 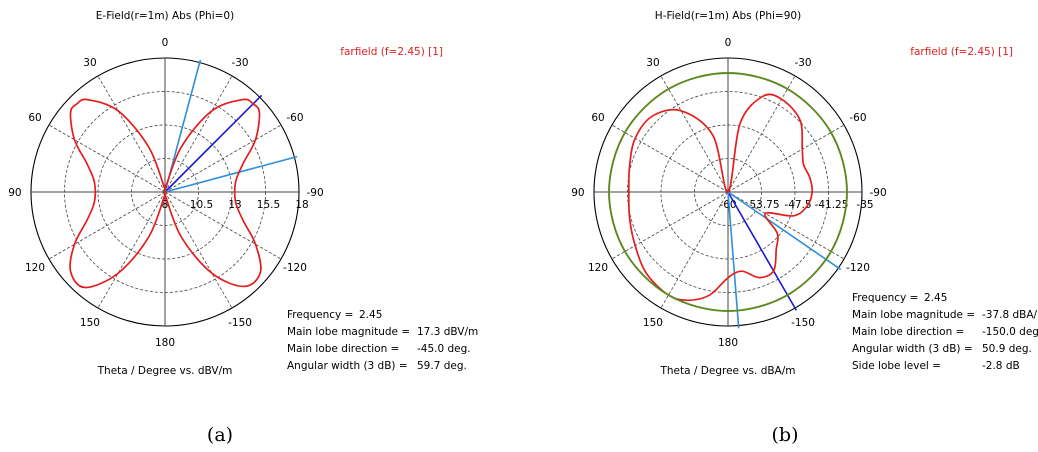 I want to click on stat-value: -37.8 dBA/m, so click(x=1010, y=315).